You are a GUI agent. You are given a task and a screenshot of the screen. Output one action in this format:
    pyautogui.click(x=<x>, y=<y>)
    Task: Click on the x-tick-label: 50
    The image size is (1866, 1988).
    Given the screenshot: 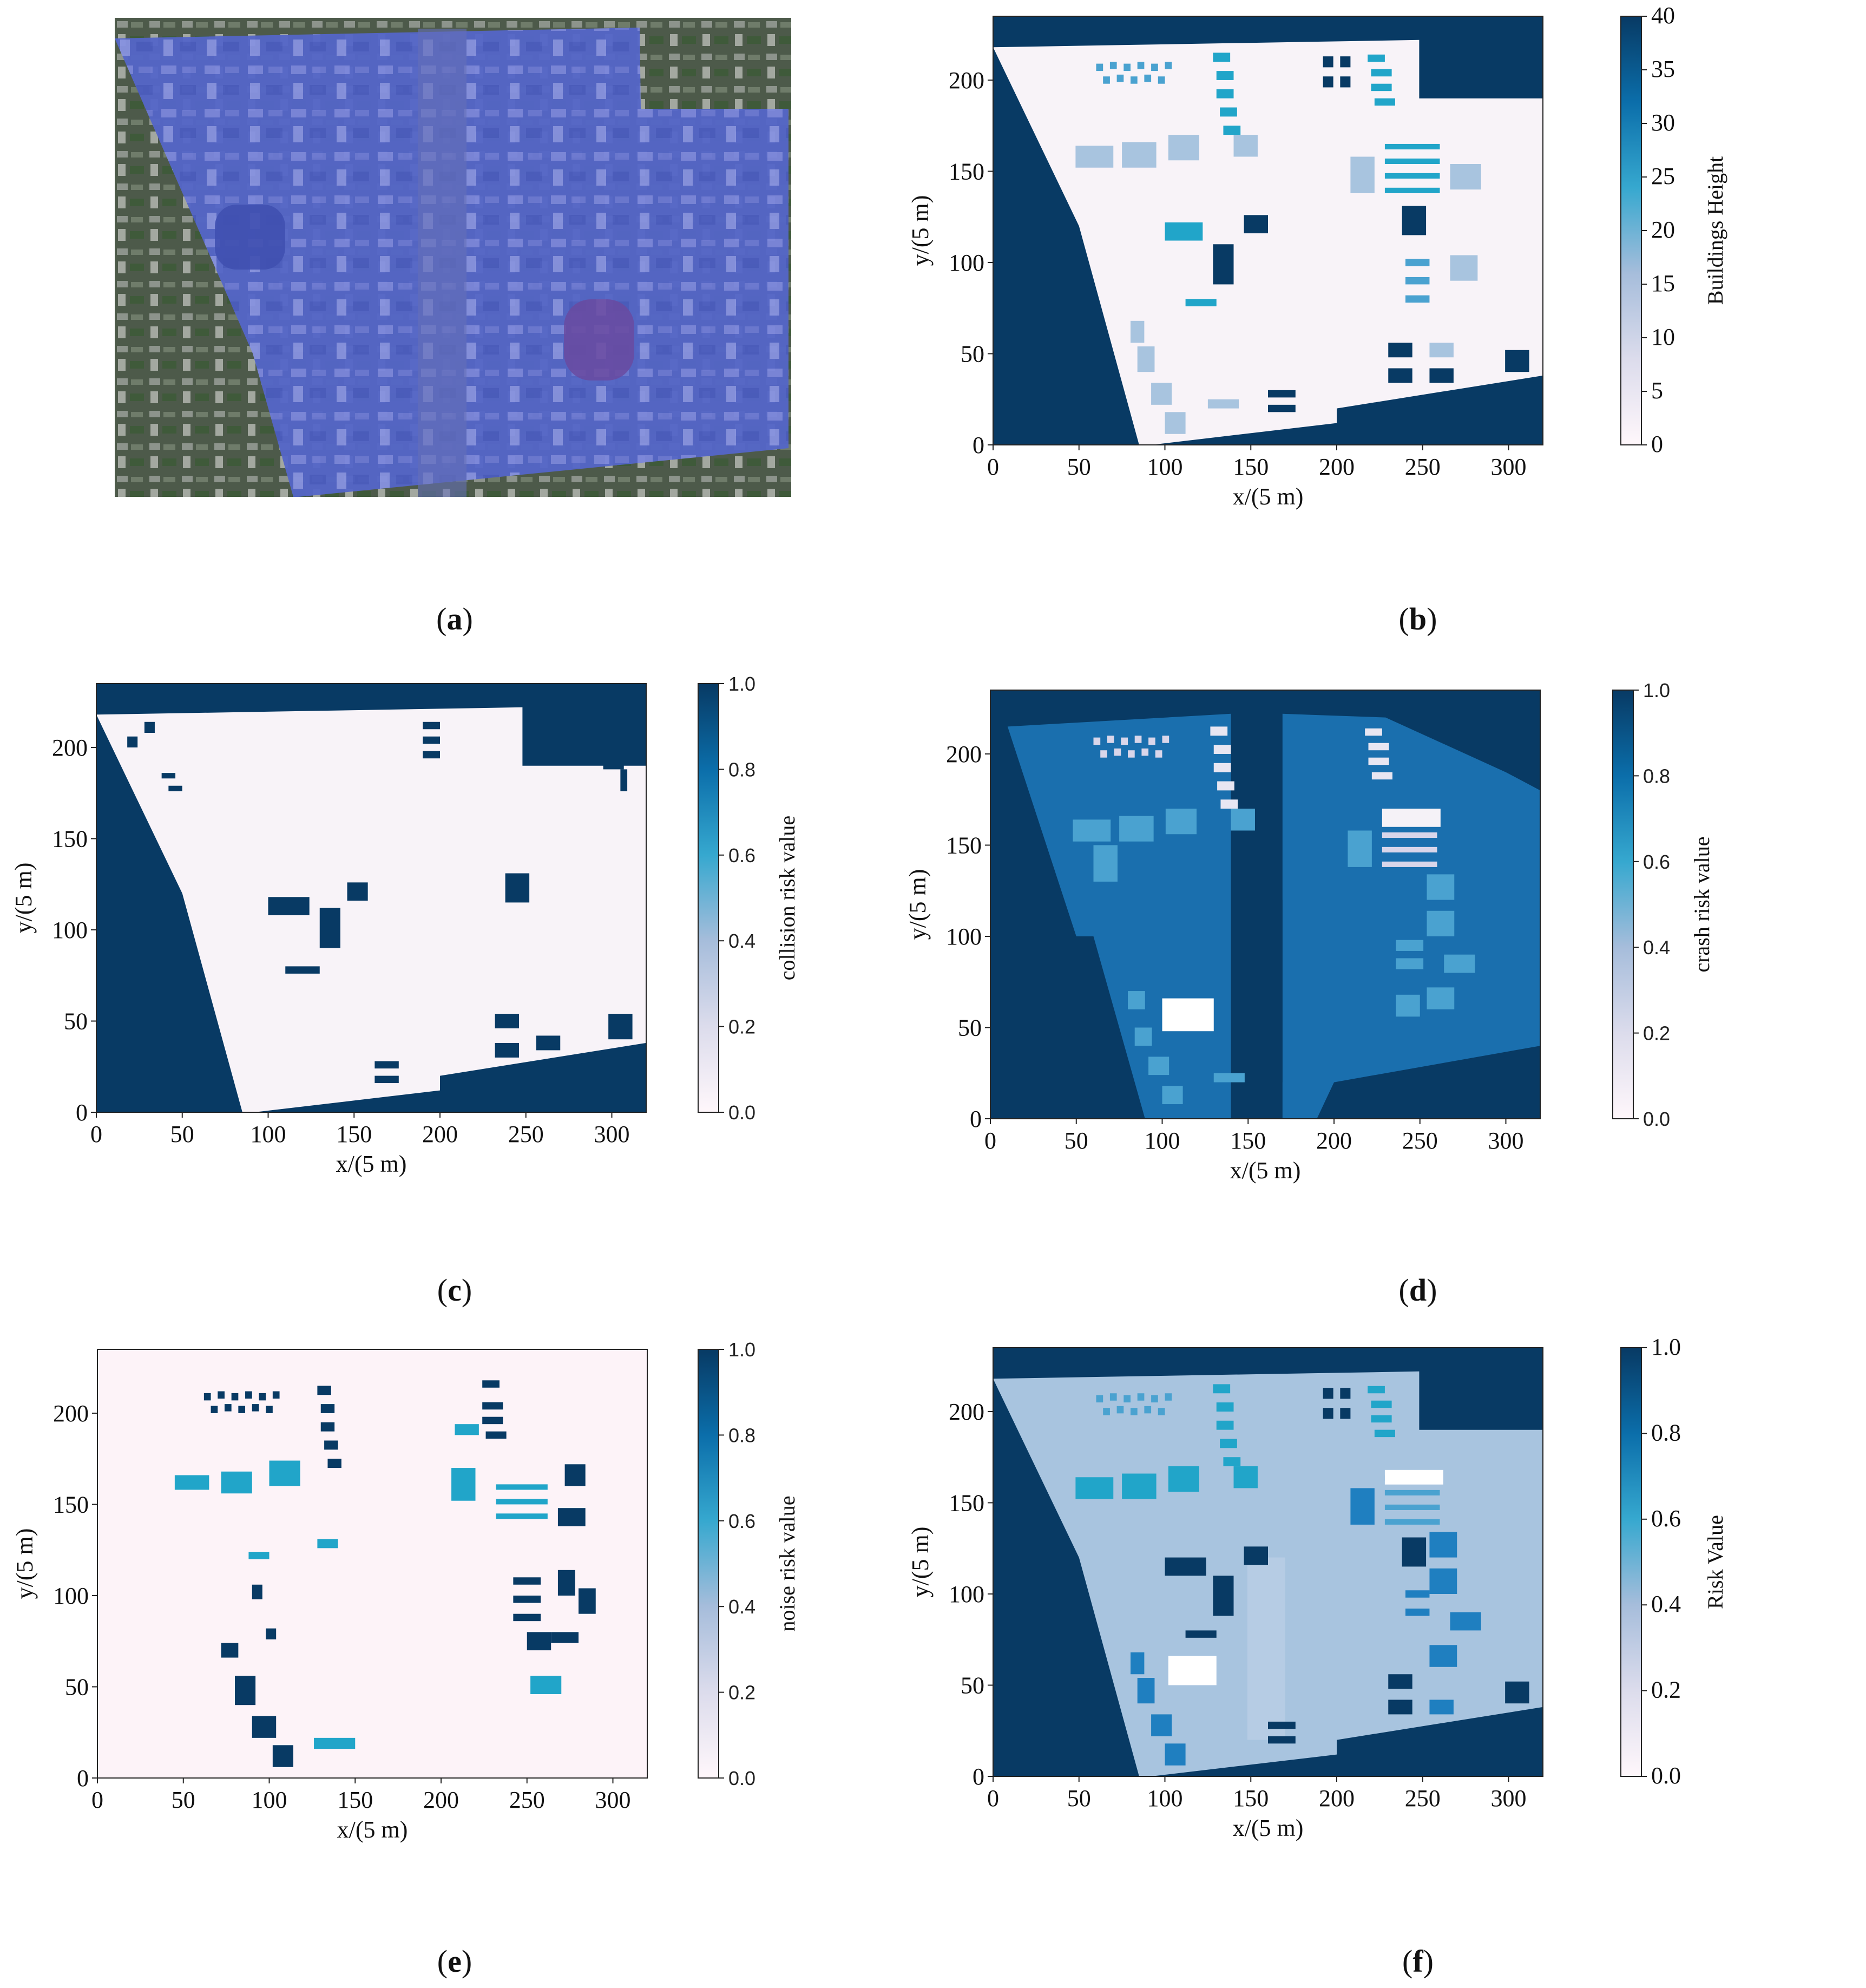 What is the action you would take?
    pyautogui.click(x=1079, y=1798)
    